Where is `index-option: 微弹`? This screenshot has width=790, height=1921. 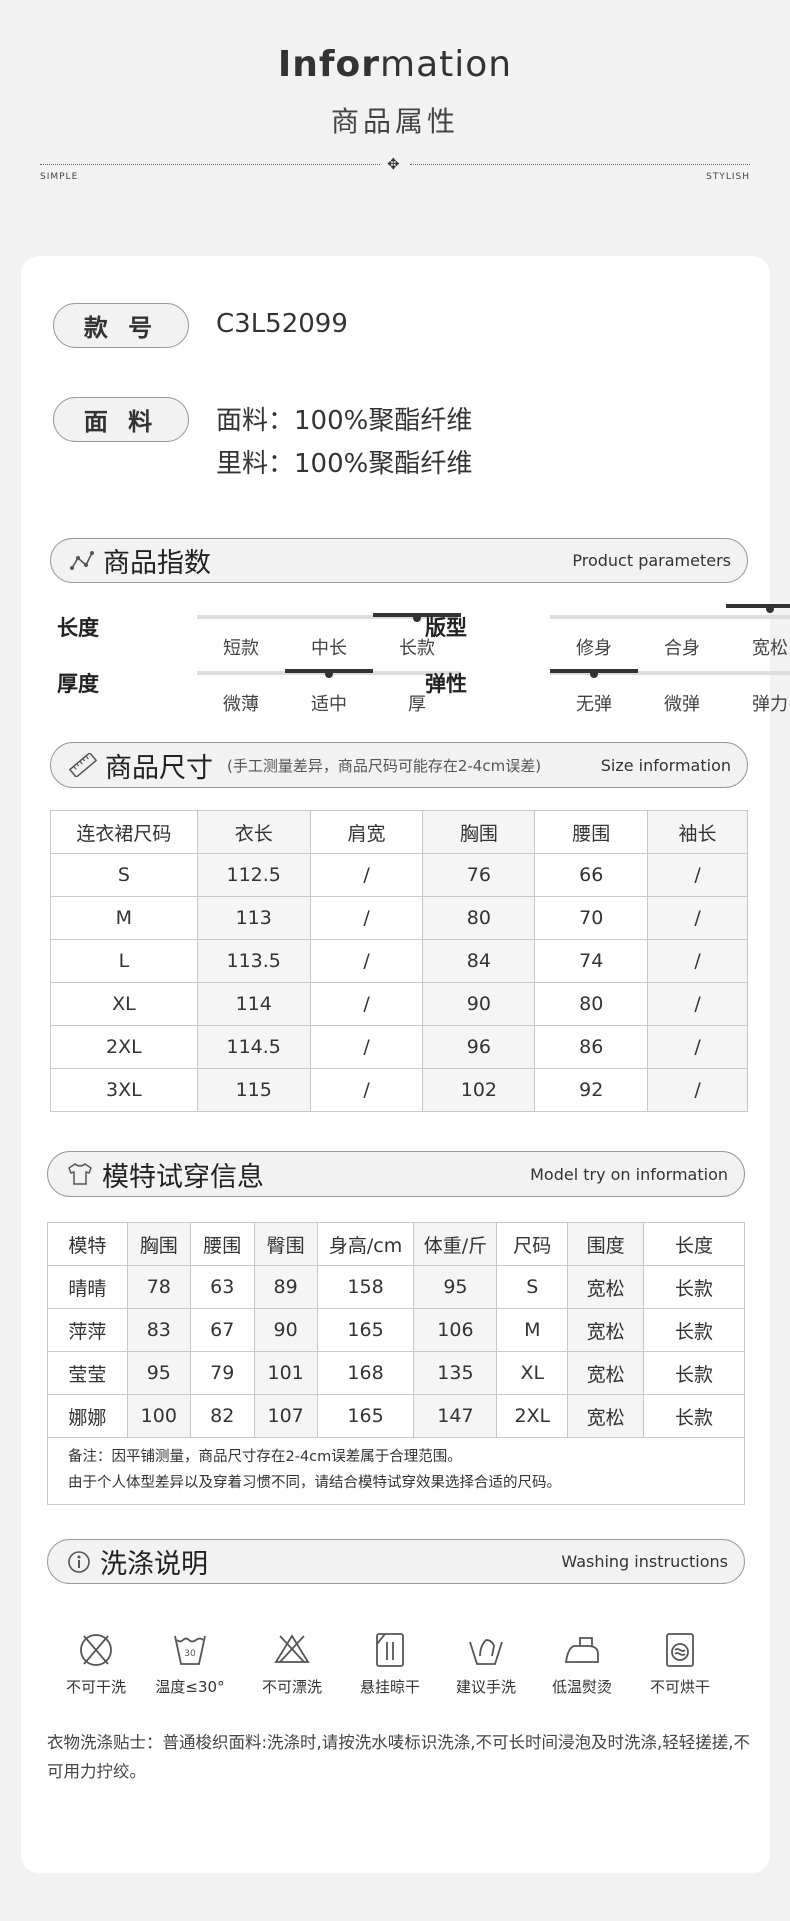 index-option: 微弹 is located at coordinates (682, 704).